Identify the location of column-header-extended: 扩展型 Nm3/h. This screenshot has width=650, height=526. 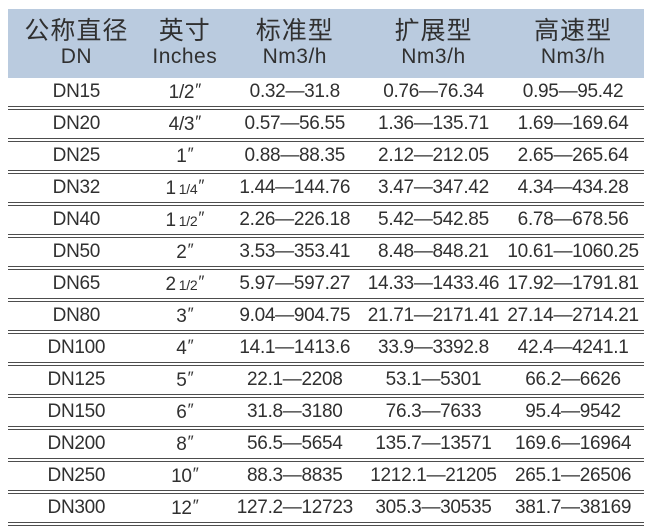
(433, 43).